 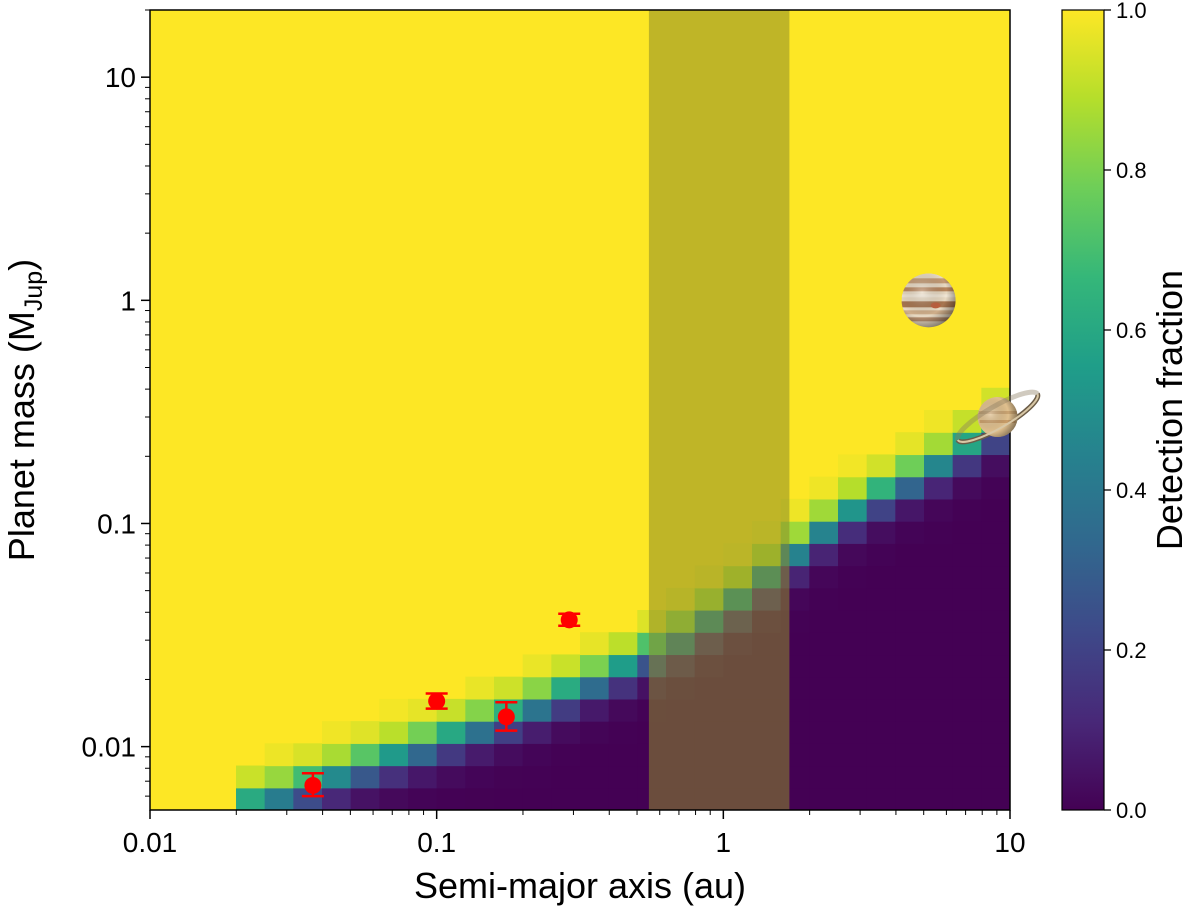 I want to click on x-tick-label: 0.01, so click(x=150, y=842).